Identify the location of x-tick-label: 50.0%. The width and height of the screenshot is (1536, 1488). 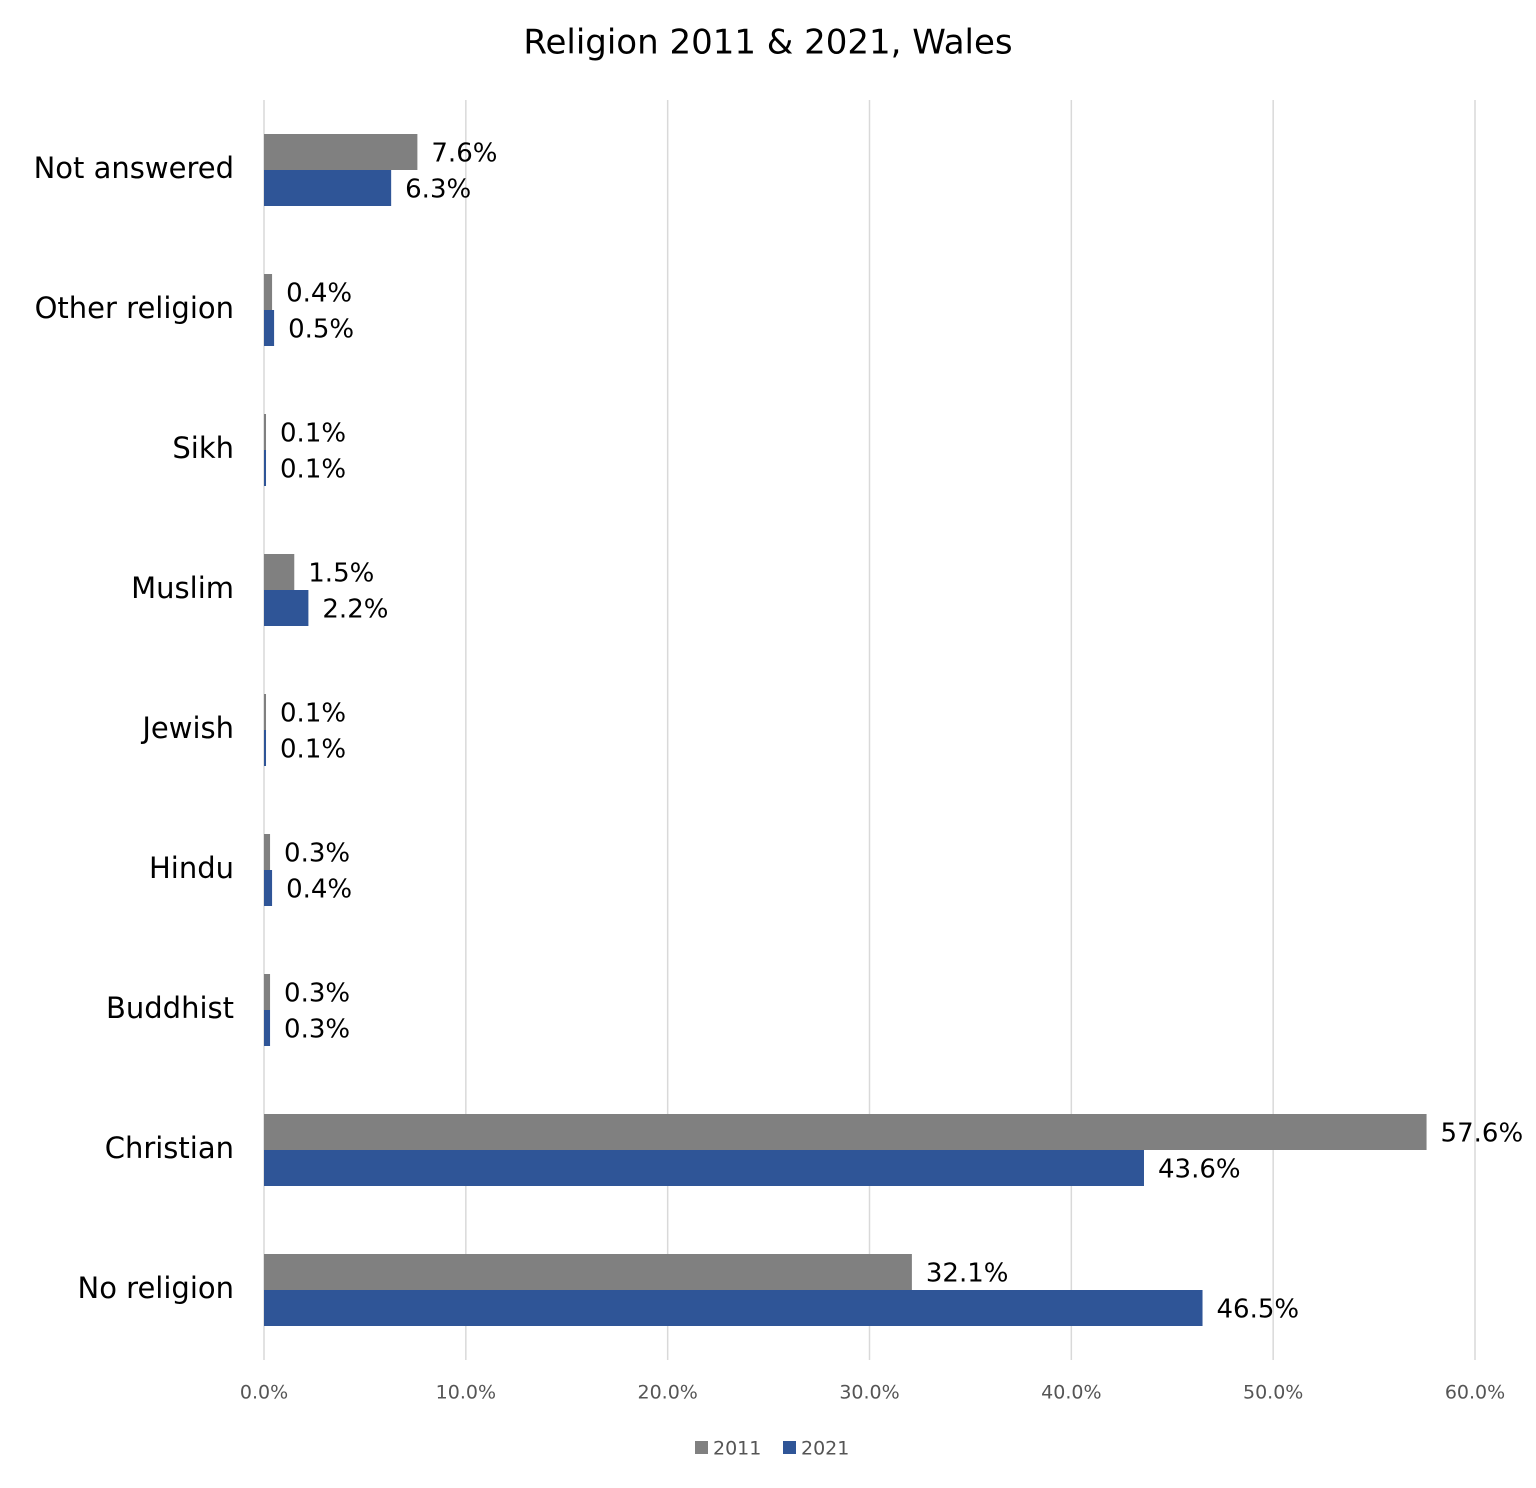
(1273, 1393).